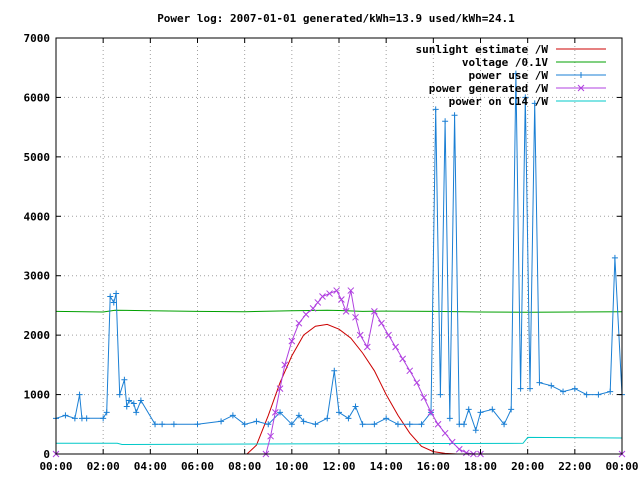 This screenshot has width=640, height=480. I want to click on legend-label: power on C14 /W, so click(499, 101).